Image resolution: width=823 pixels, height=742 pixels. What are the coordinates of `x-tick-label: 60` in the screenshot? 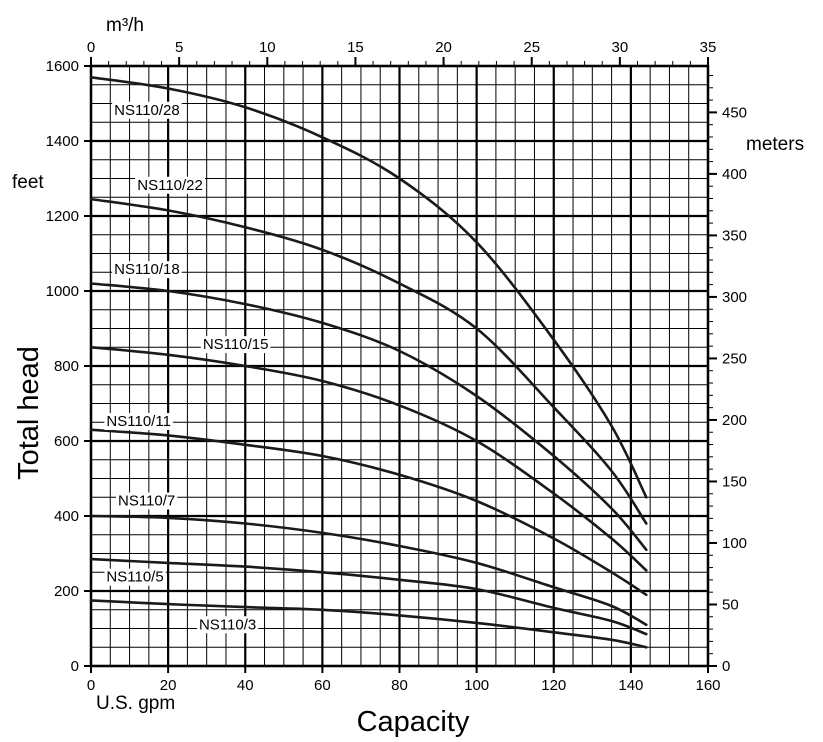 It's located at (322, 685).